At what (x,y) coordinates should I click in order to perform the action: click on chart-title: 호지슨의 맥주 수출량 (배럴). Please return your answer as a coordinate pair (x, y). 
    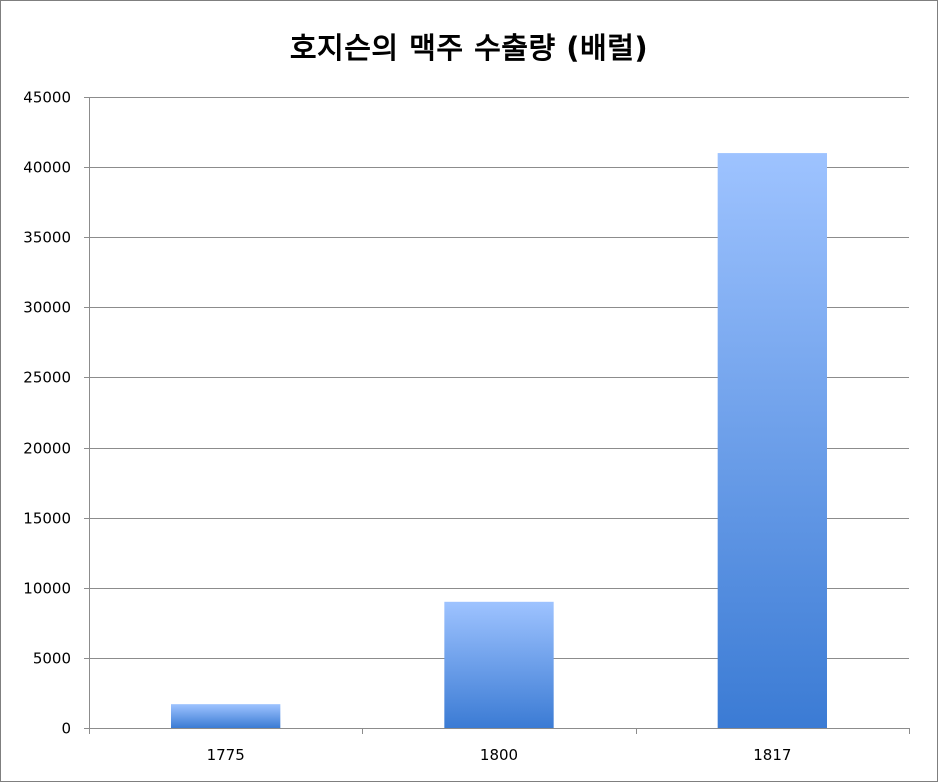
    Looking at the image, I should click on (469, 48).